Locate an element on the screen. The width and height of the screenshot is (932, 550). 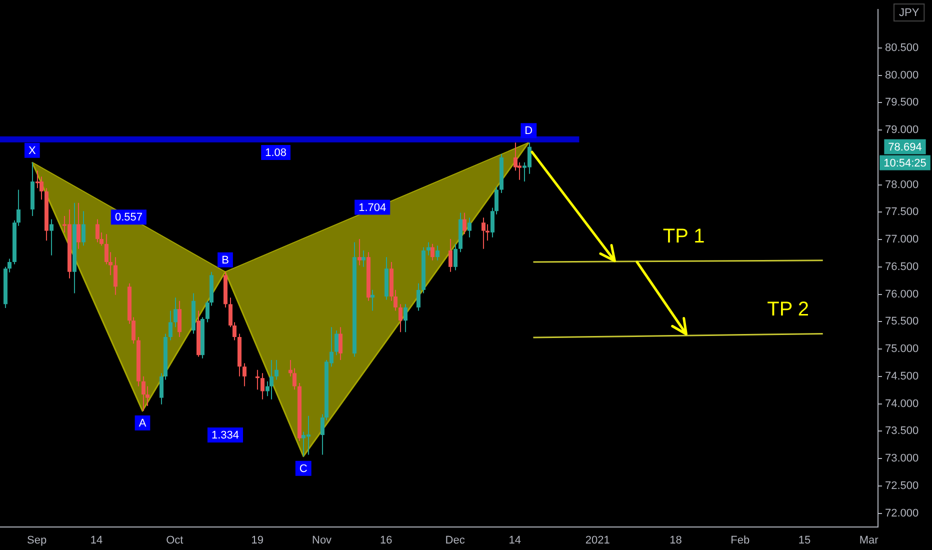
annotation: 1.704 is located at coordinates (372, 208).